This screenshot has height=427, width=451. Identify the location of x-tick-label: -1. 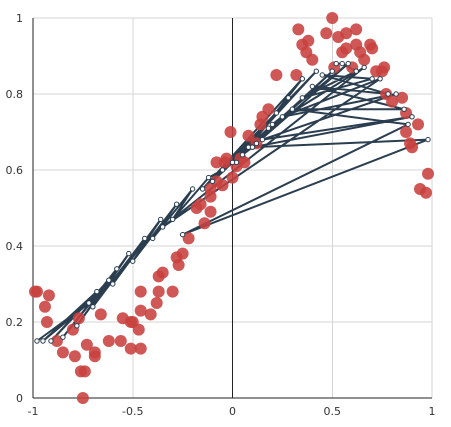
(33, 411).